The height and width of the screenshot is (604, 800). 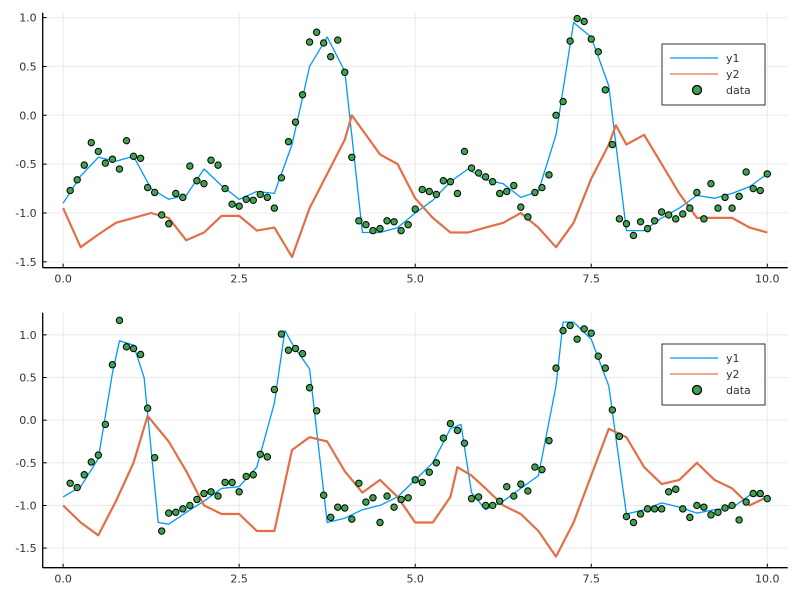 I want to click on y-tick-label: -0.5, so click(x=25, y=164).